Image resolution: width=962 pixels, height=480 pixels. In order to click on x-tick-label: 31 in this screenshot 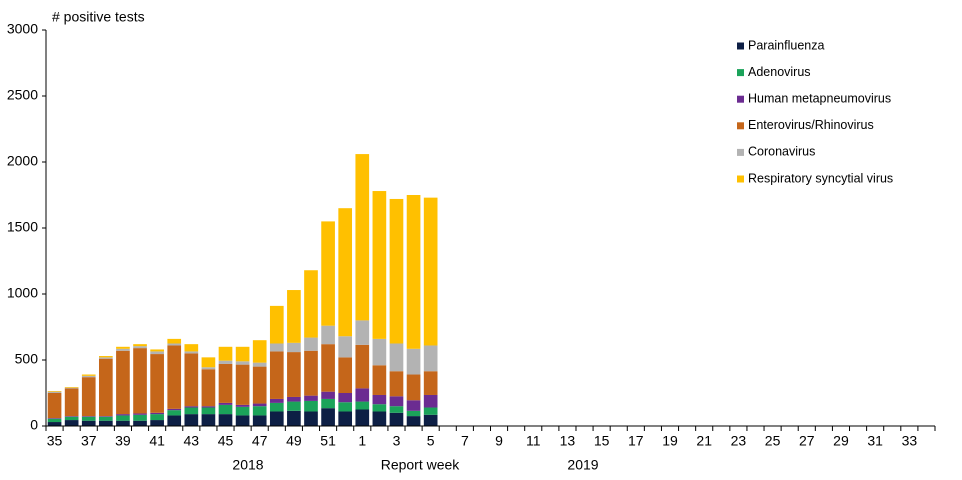, I will do `click(875, 441)`.